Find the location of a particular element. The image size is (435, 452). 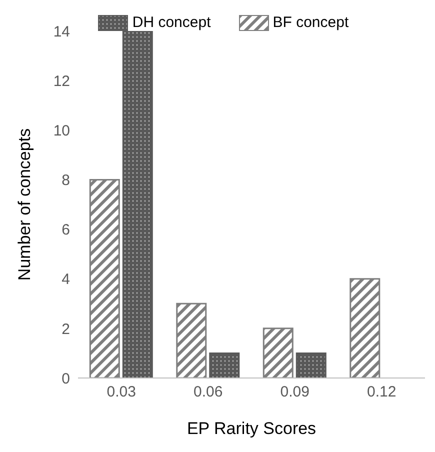

y-tick-label: 0 is located at coordinates (66, 379).